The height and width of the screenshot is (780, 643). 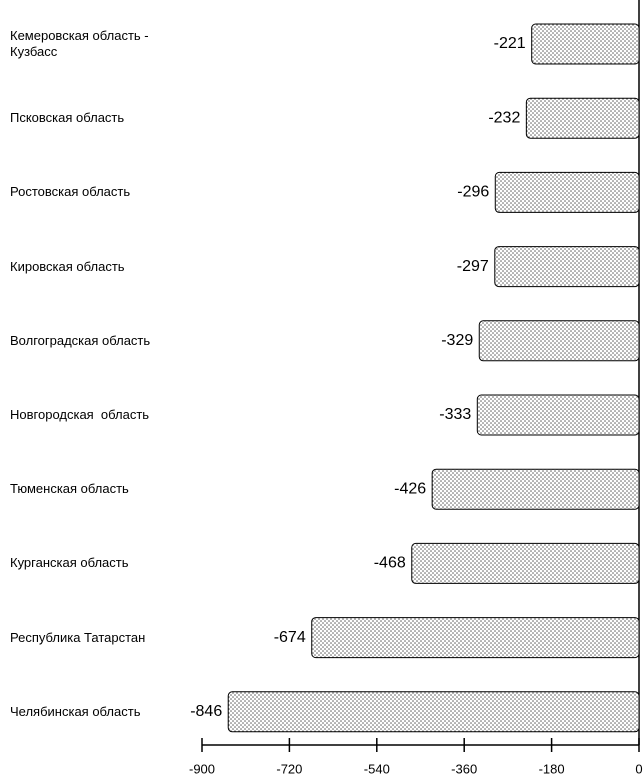 I want to click on value-label: -333, so click(x=455, y=414).